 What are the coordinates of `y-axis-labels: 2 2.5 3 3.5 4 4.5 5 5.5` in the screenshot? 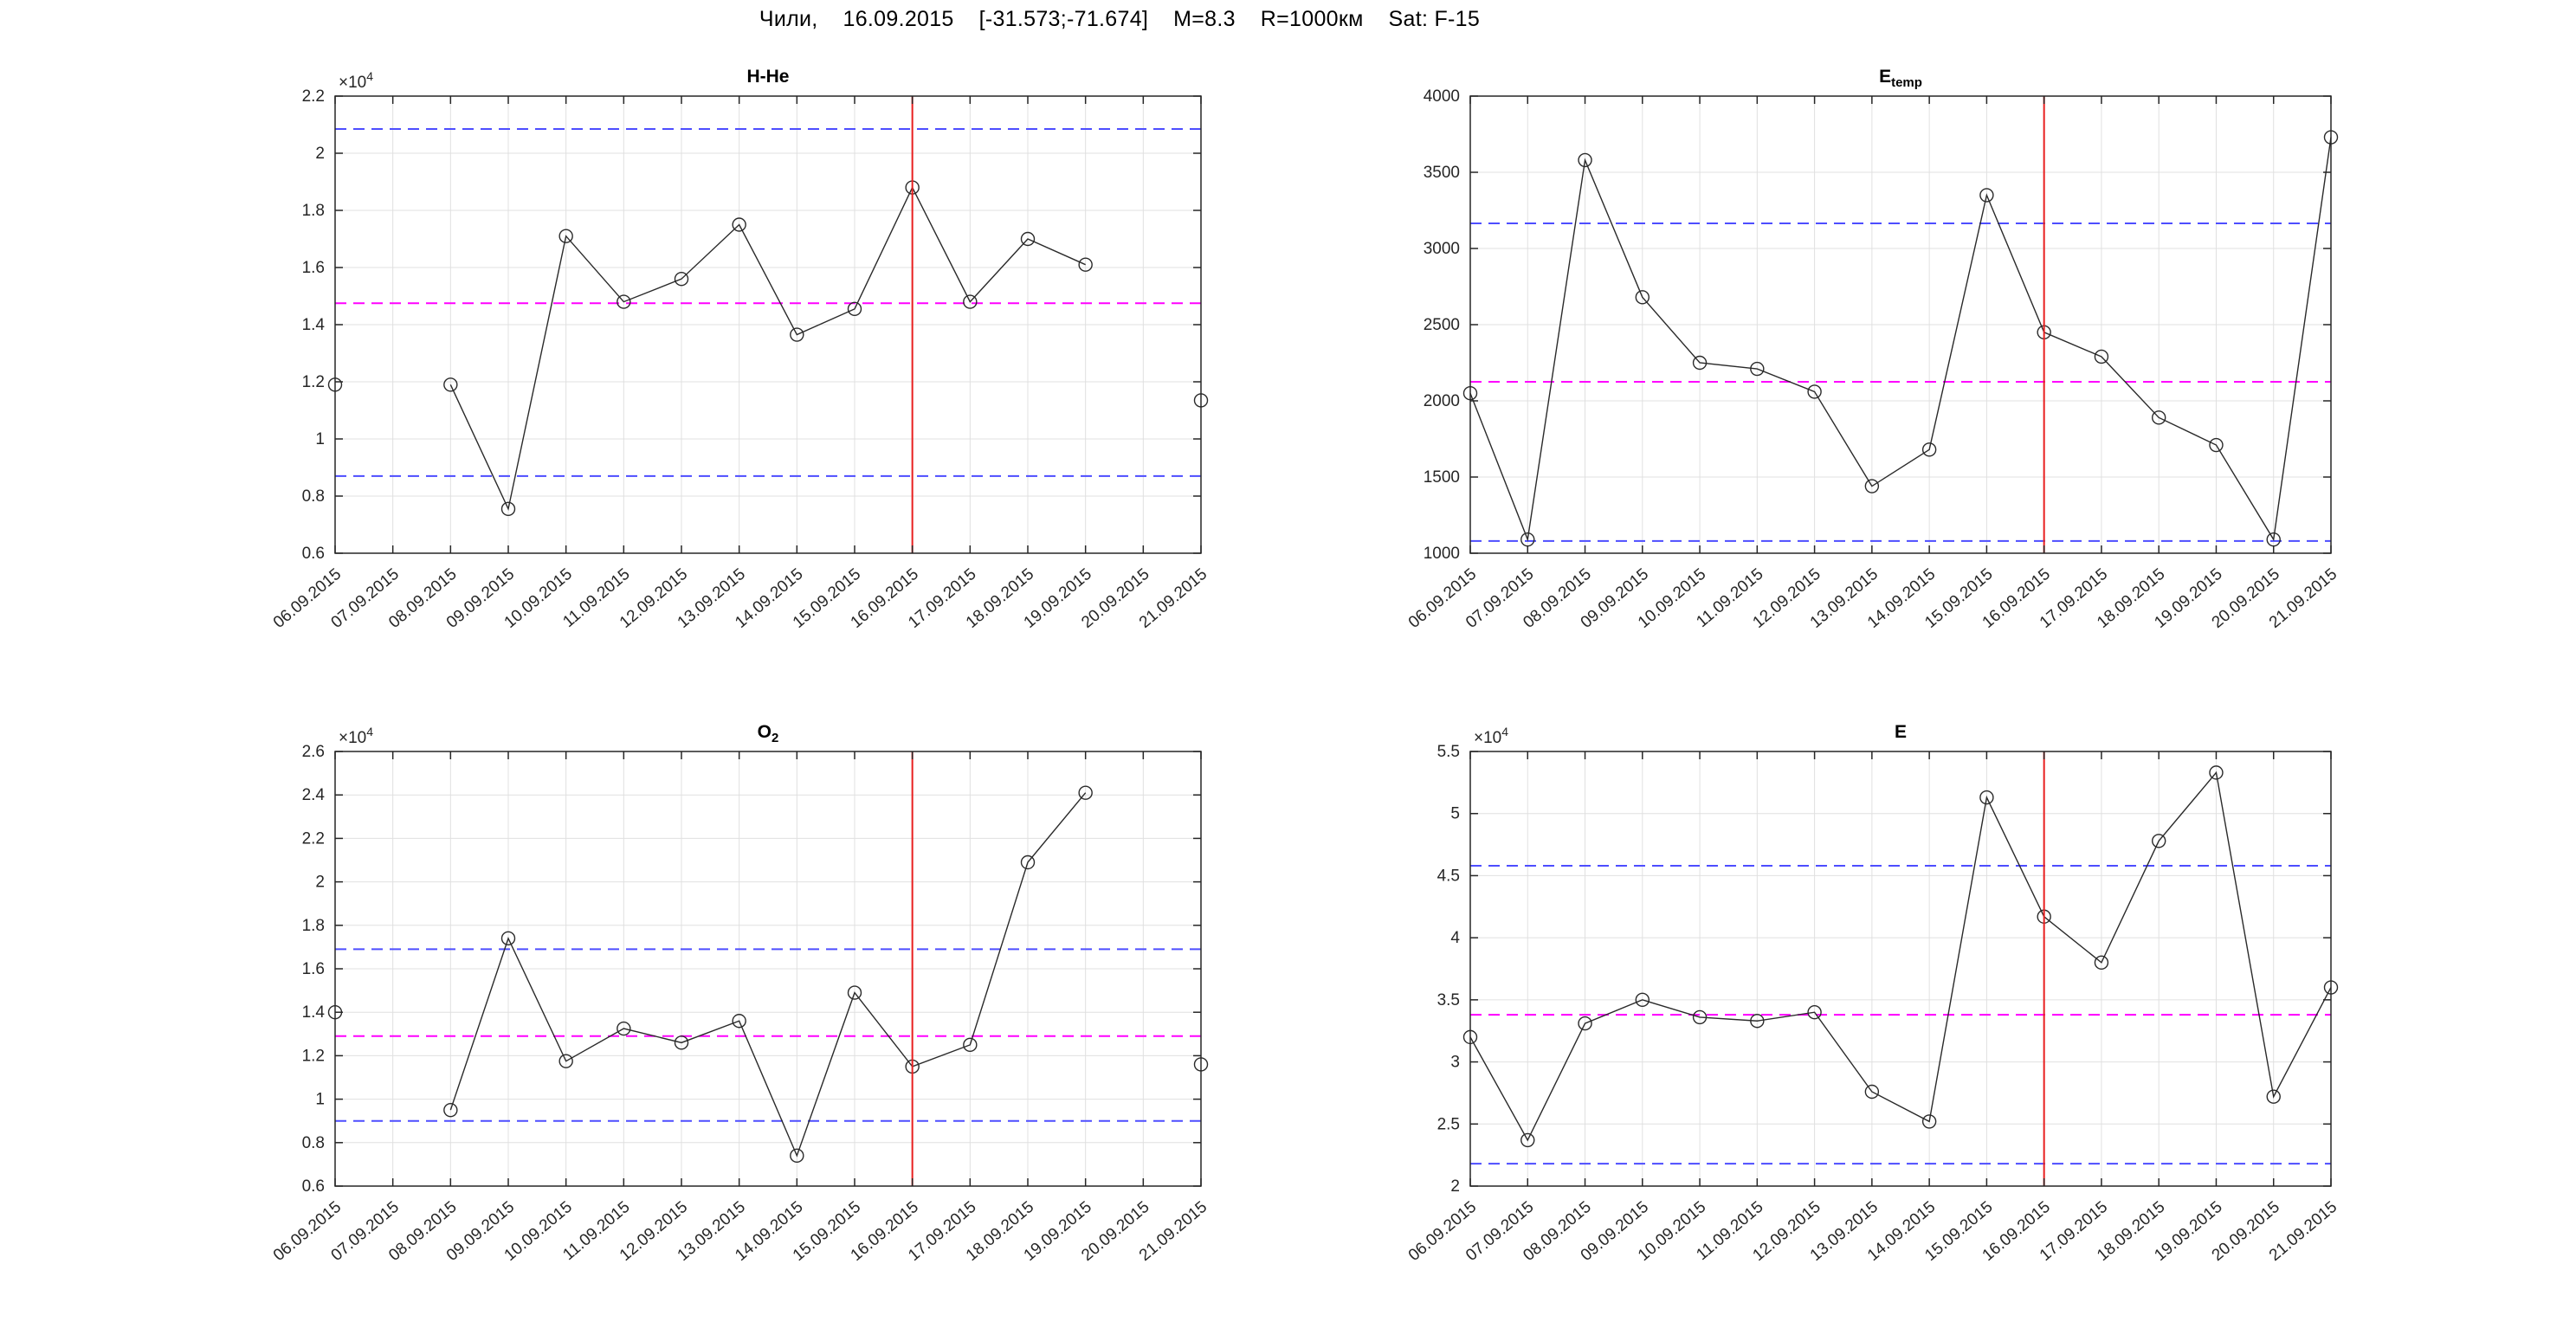 It's located at (1449, 969).